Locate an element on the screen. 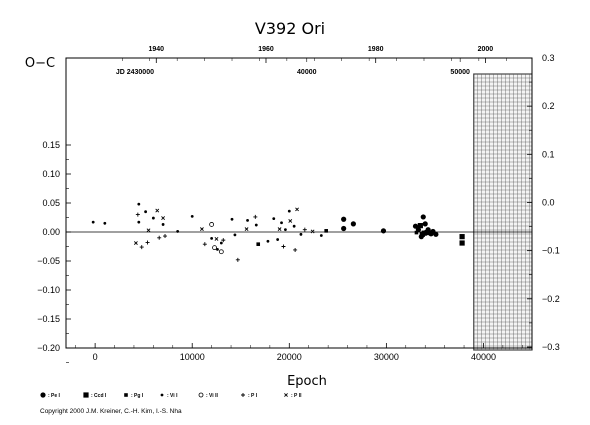 This screenshot has height=425, width=590. forecast-region is located at coordinates (503, 212).